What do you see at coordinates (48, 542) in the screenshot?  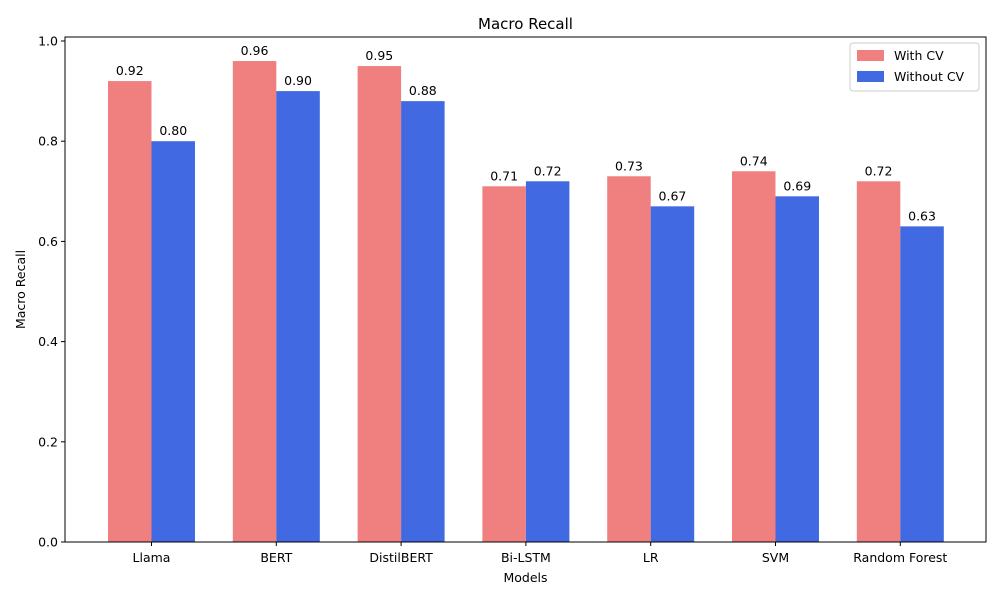 I see `y-tick-label: 0.0` at bounding box center [48, 542].